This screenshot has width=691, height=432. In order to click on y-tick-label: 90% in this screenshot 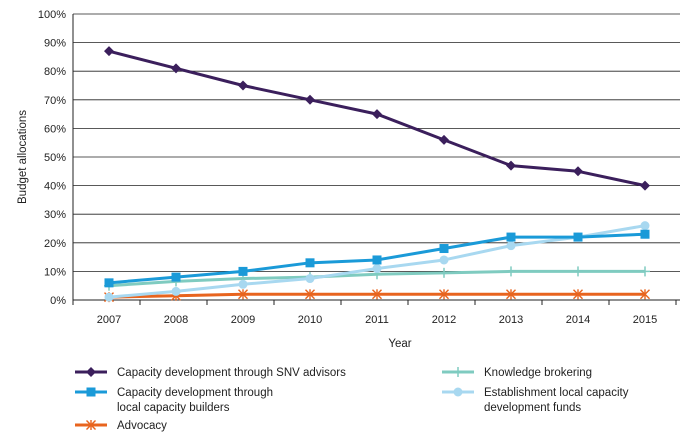, I will do `click(55, 44)`.